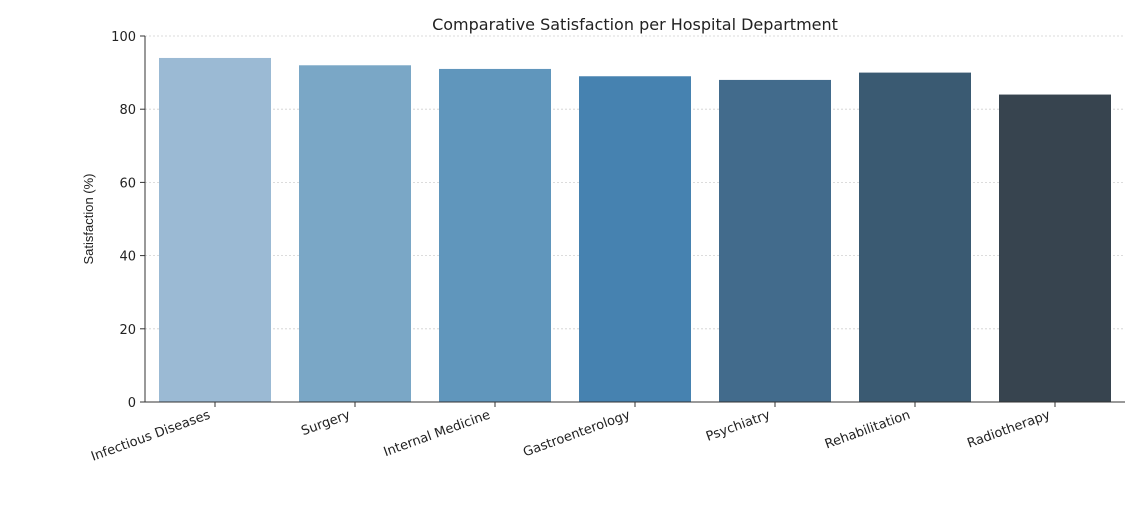 The width and height of the screenshot is (1139, 506). Describe the element at coordinates (132, 403) in the screenshot. I see `y-tick-label: 0` at that location.